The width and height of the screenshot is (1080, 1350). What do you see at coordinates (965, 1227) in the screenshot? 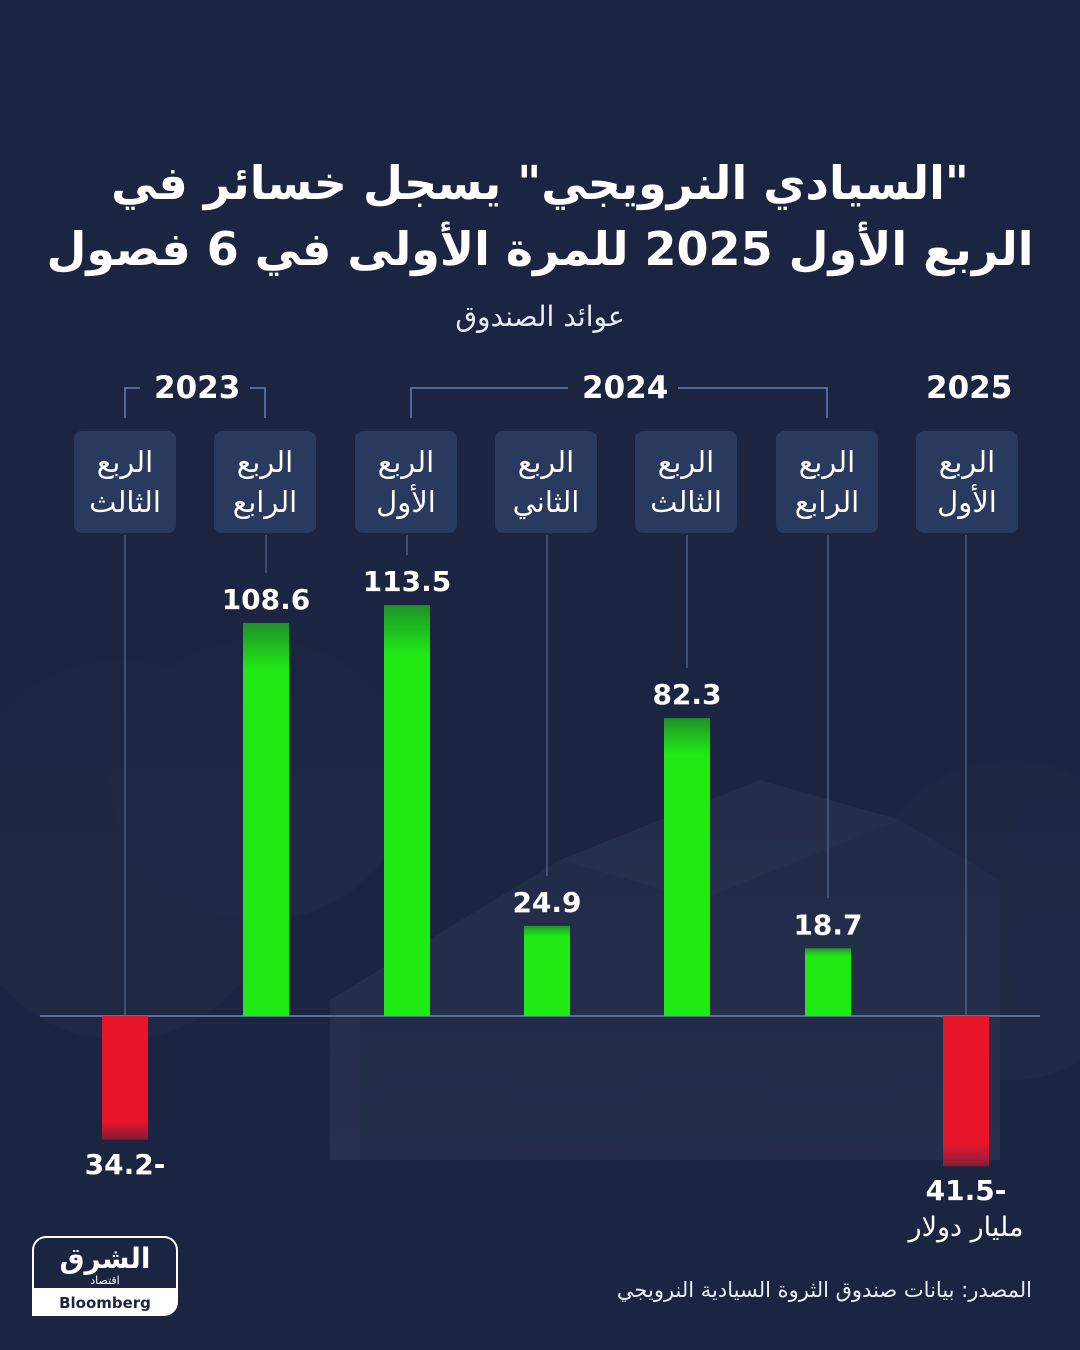
I see `unit-label: مليار دولار` at bounding box center [965, 1227].